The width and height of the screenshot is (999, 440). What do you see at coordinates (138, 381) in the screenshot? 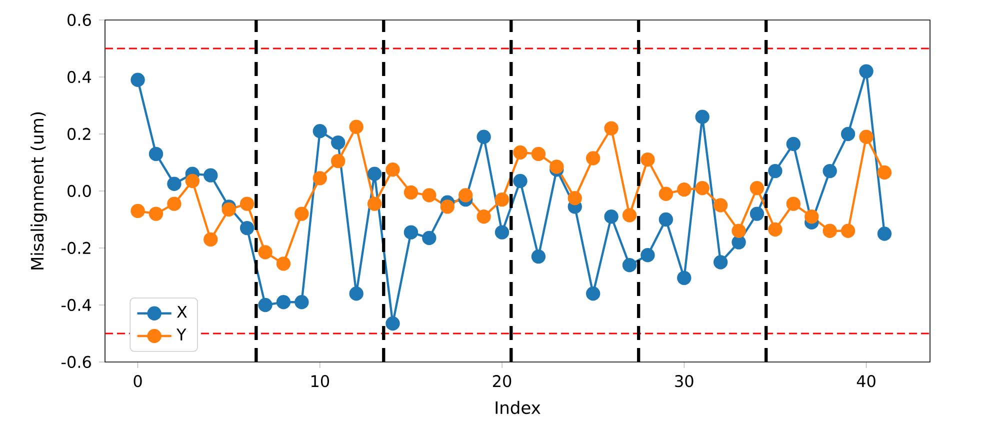
I see `x-tick-label: 0` at bounding box center [138, 381].